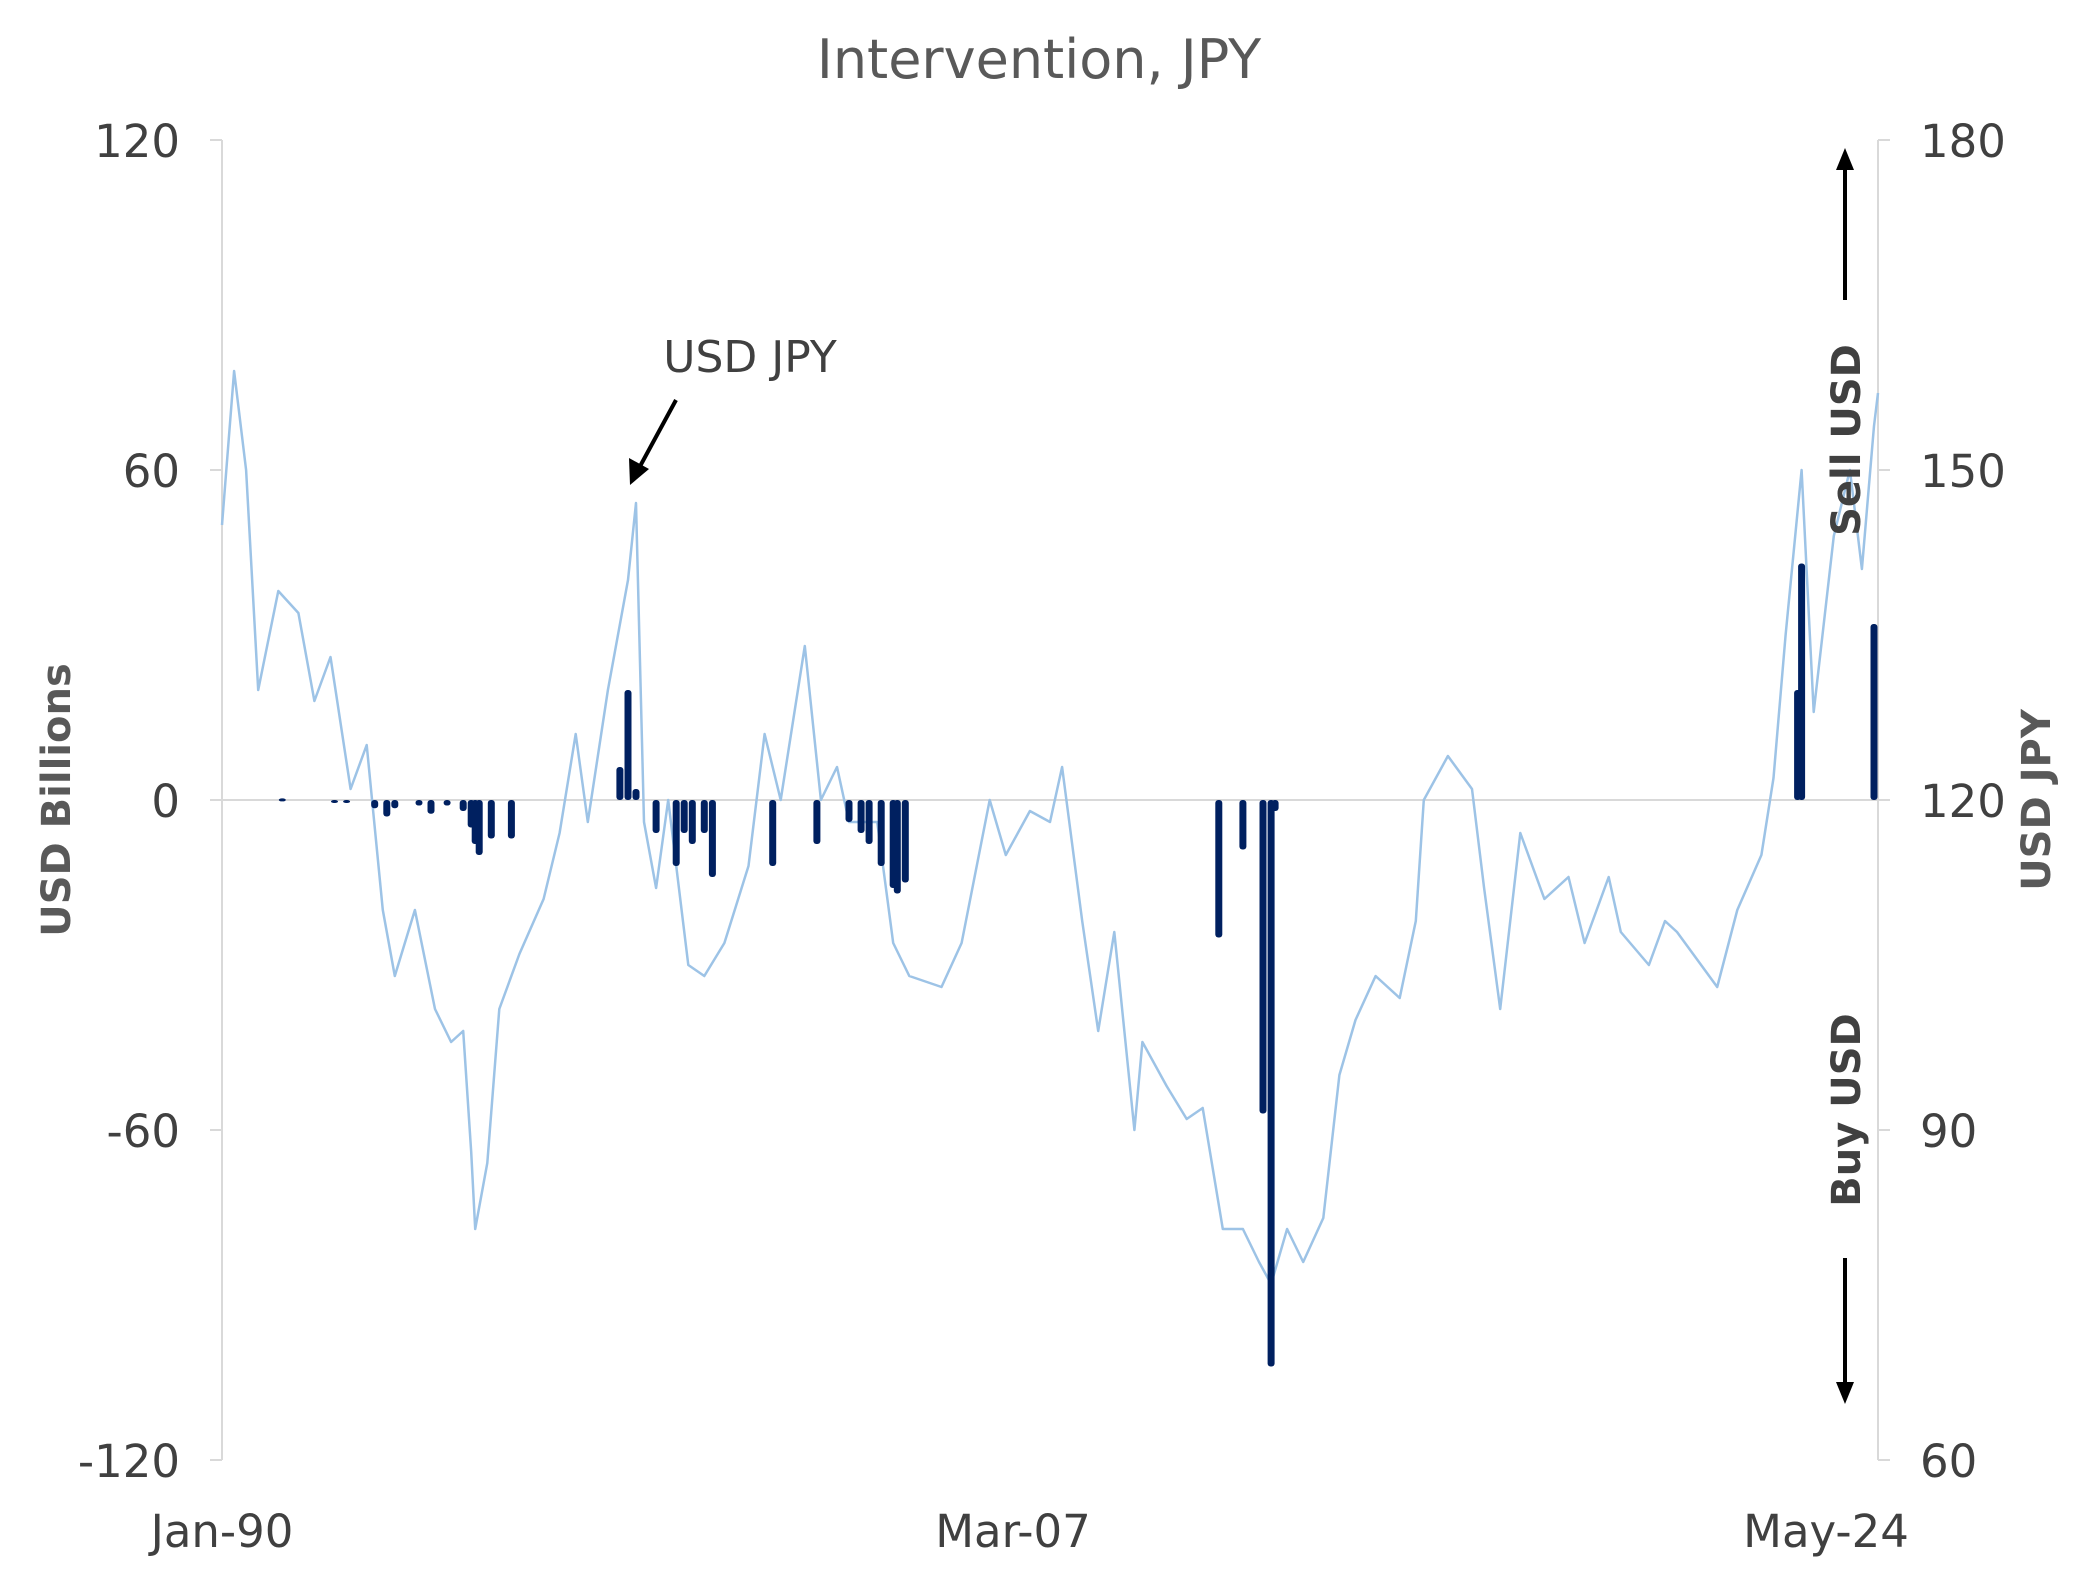 The height and width of the screenshot is (1571, 2078). Describe the element at coordinates (1948, 1131) in the screenshot. I see `right-tick-label: 90` at that location.